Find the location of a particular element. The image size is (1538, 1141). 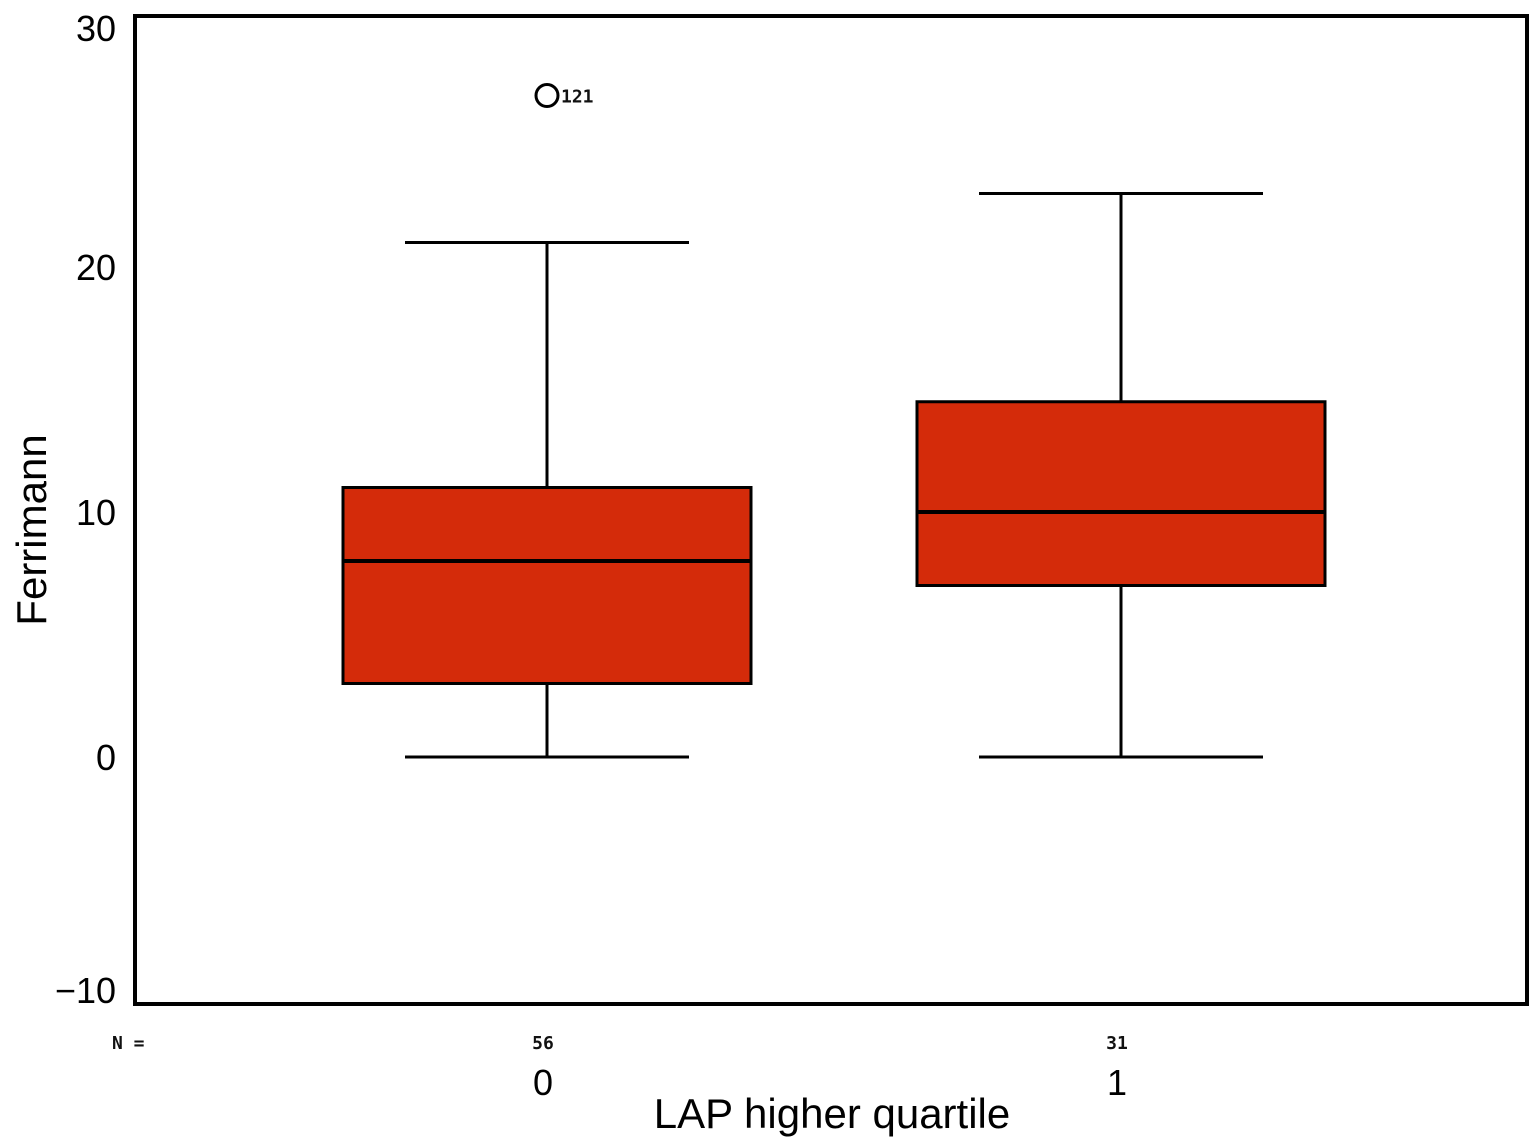

y-axis-ticks: 30 20 10 0 −10 is located at coordinates (85, 509).